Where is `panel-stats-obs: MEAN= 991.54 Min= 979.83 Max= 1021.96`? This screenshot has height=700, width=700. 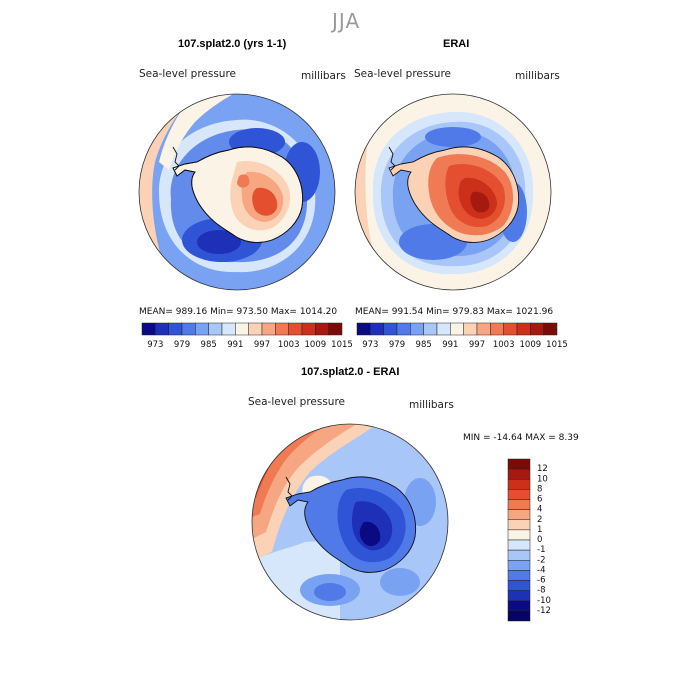
panel-stats-obs: MEAN= 991.54 Min= 979.83 Max= 1021.96 is located at coordinates (454, 312).